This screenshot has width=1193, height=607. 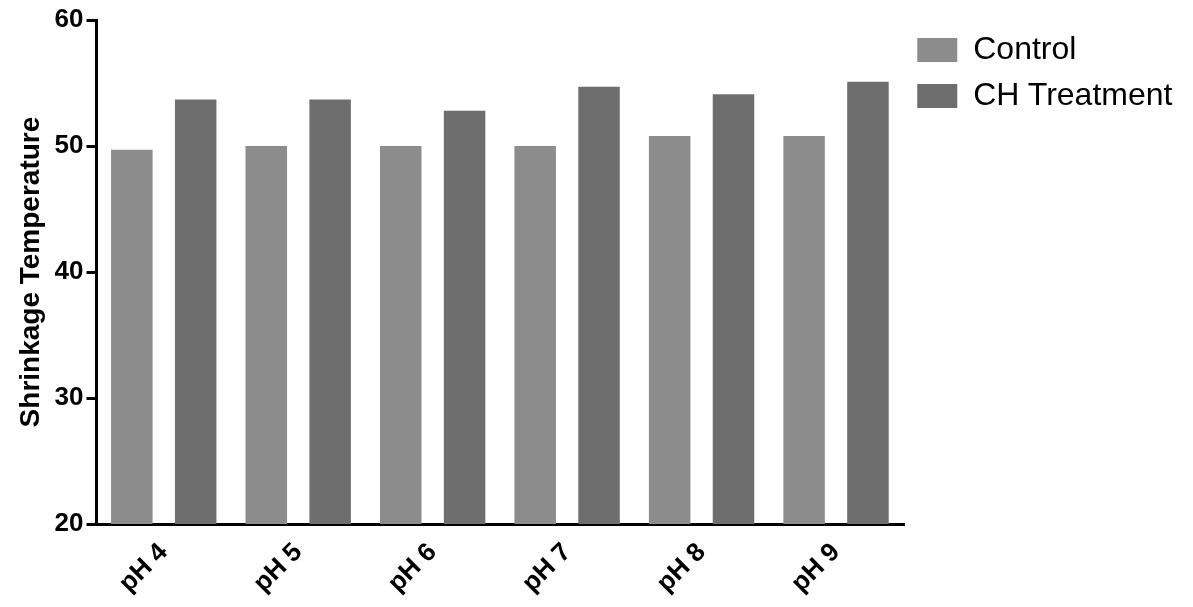 What do you see at coordinates (680, 567) in the screenshot?
I see `x-tick-label: pH 8` at bounding box center [680, 567].